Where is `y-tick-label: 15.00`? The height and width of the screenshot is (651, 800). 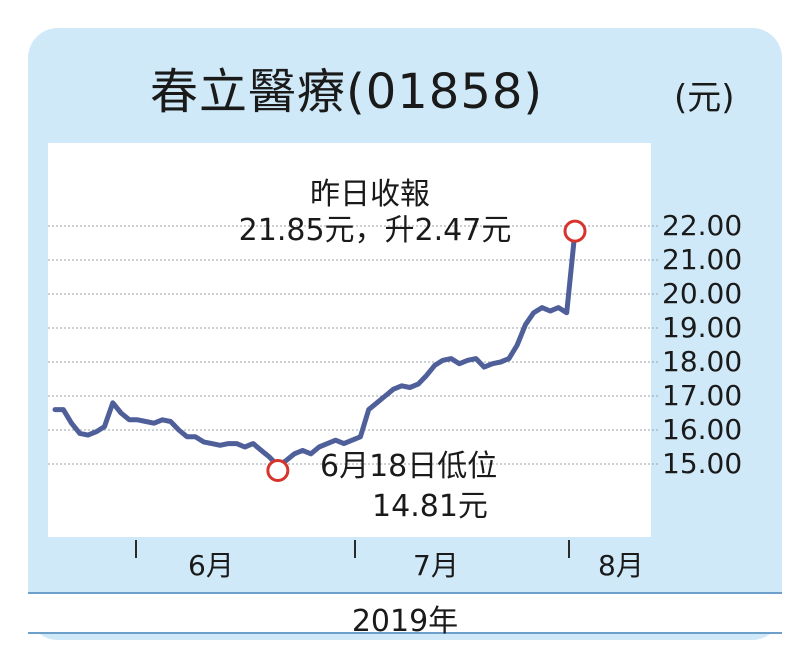
y-tick-label: 15.00 is located at coordinates (702, 463).